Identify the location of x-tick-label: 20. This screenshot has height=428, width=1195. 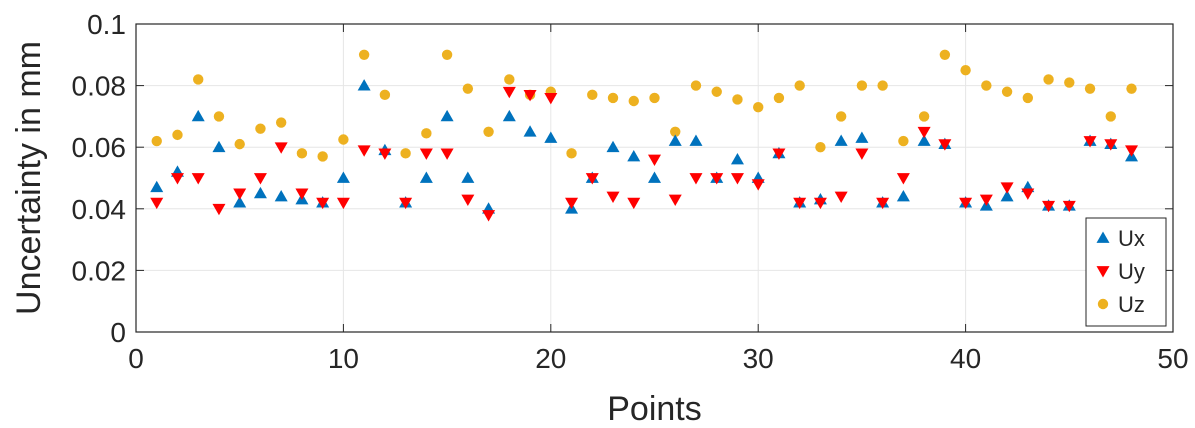
(550, 358).